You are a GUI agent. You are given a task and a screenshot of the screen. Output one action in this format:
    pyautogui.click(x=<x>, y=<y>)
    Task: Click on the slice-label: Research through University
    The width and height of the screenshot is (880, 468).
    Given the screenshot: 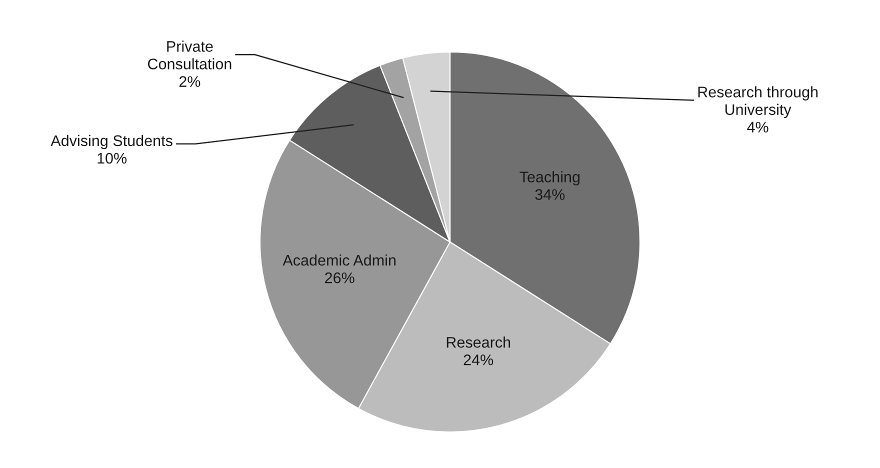 What is the action you would take?
    pyautogui.click(x=758, y=102)
    